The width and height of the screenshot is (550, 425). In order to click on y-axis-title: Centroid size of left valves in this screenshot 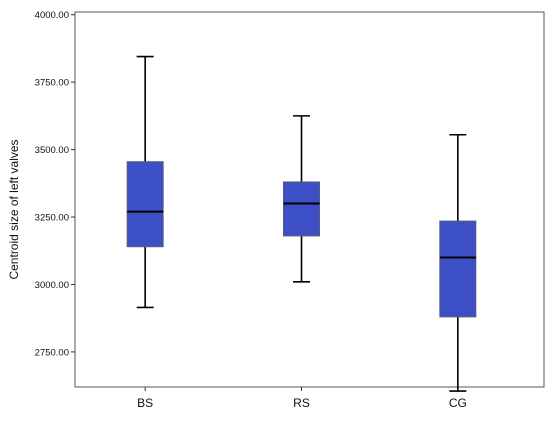, I will do `click(14, 209)`.